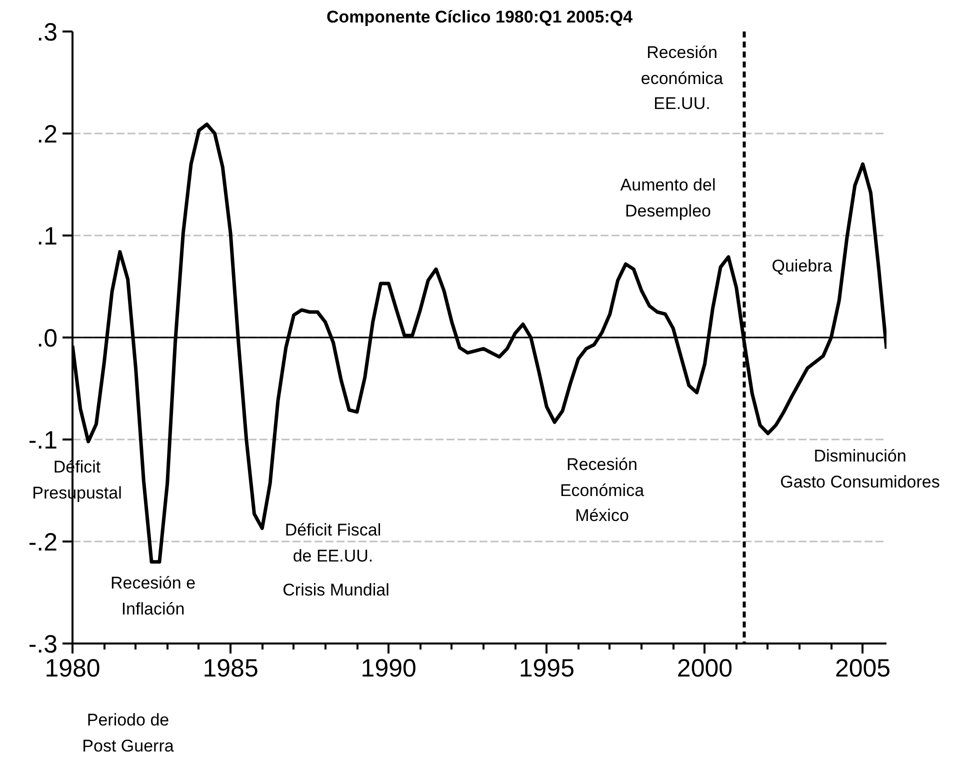 Image resolution: width=969 pixels, height=762 pixels. I want to click on annotation: Recesión e Inflación, so click(153, 596).